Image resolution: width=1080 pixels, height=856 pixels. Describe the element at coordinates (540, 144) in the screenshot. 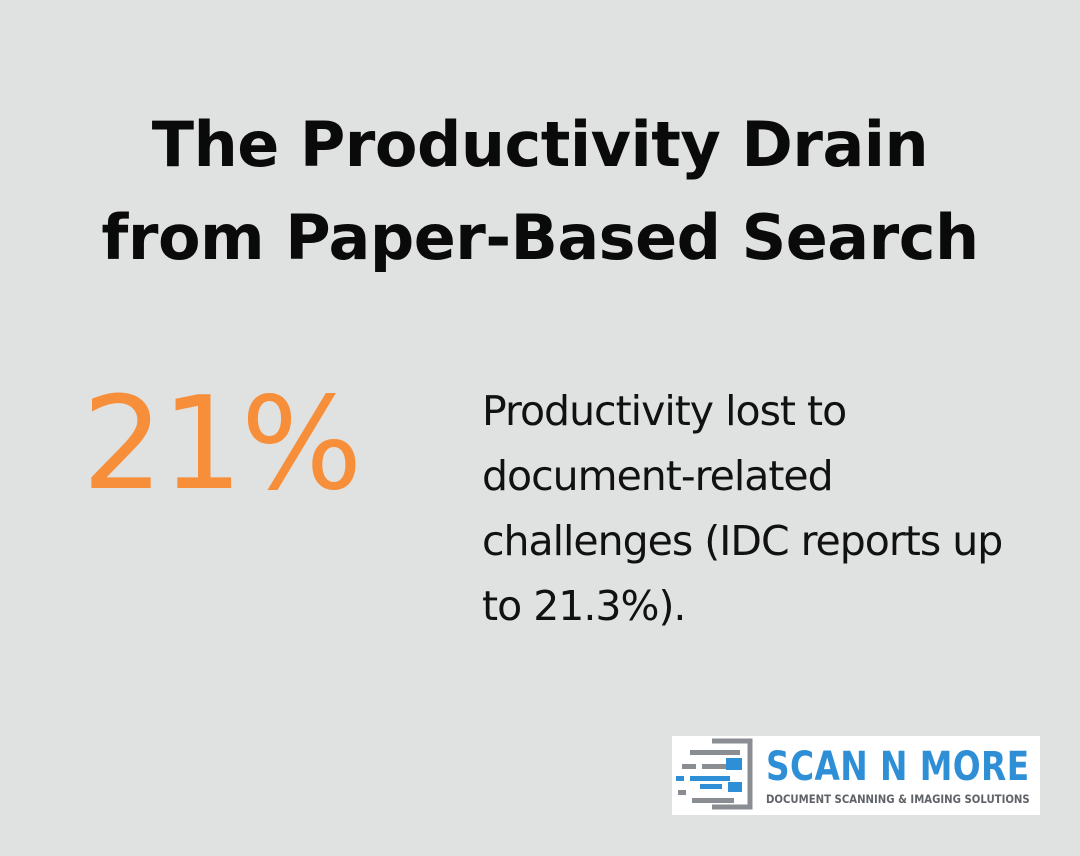

I see `title-line-1: The Productivity Drain` at that location.